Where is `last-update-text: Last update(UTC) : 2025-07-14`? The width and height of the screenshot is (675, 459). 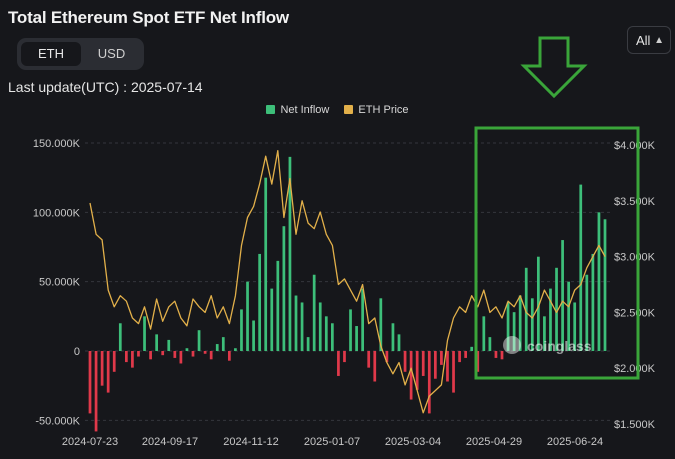
last-update-text: Last update(UTC) : 2025-07-14 is located at coordinates (105, 87).